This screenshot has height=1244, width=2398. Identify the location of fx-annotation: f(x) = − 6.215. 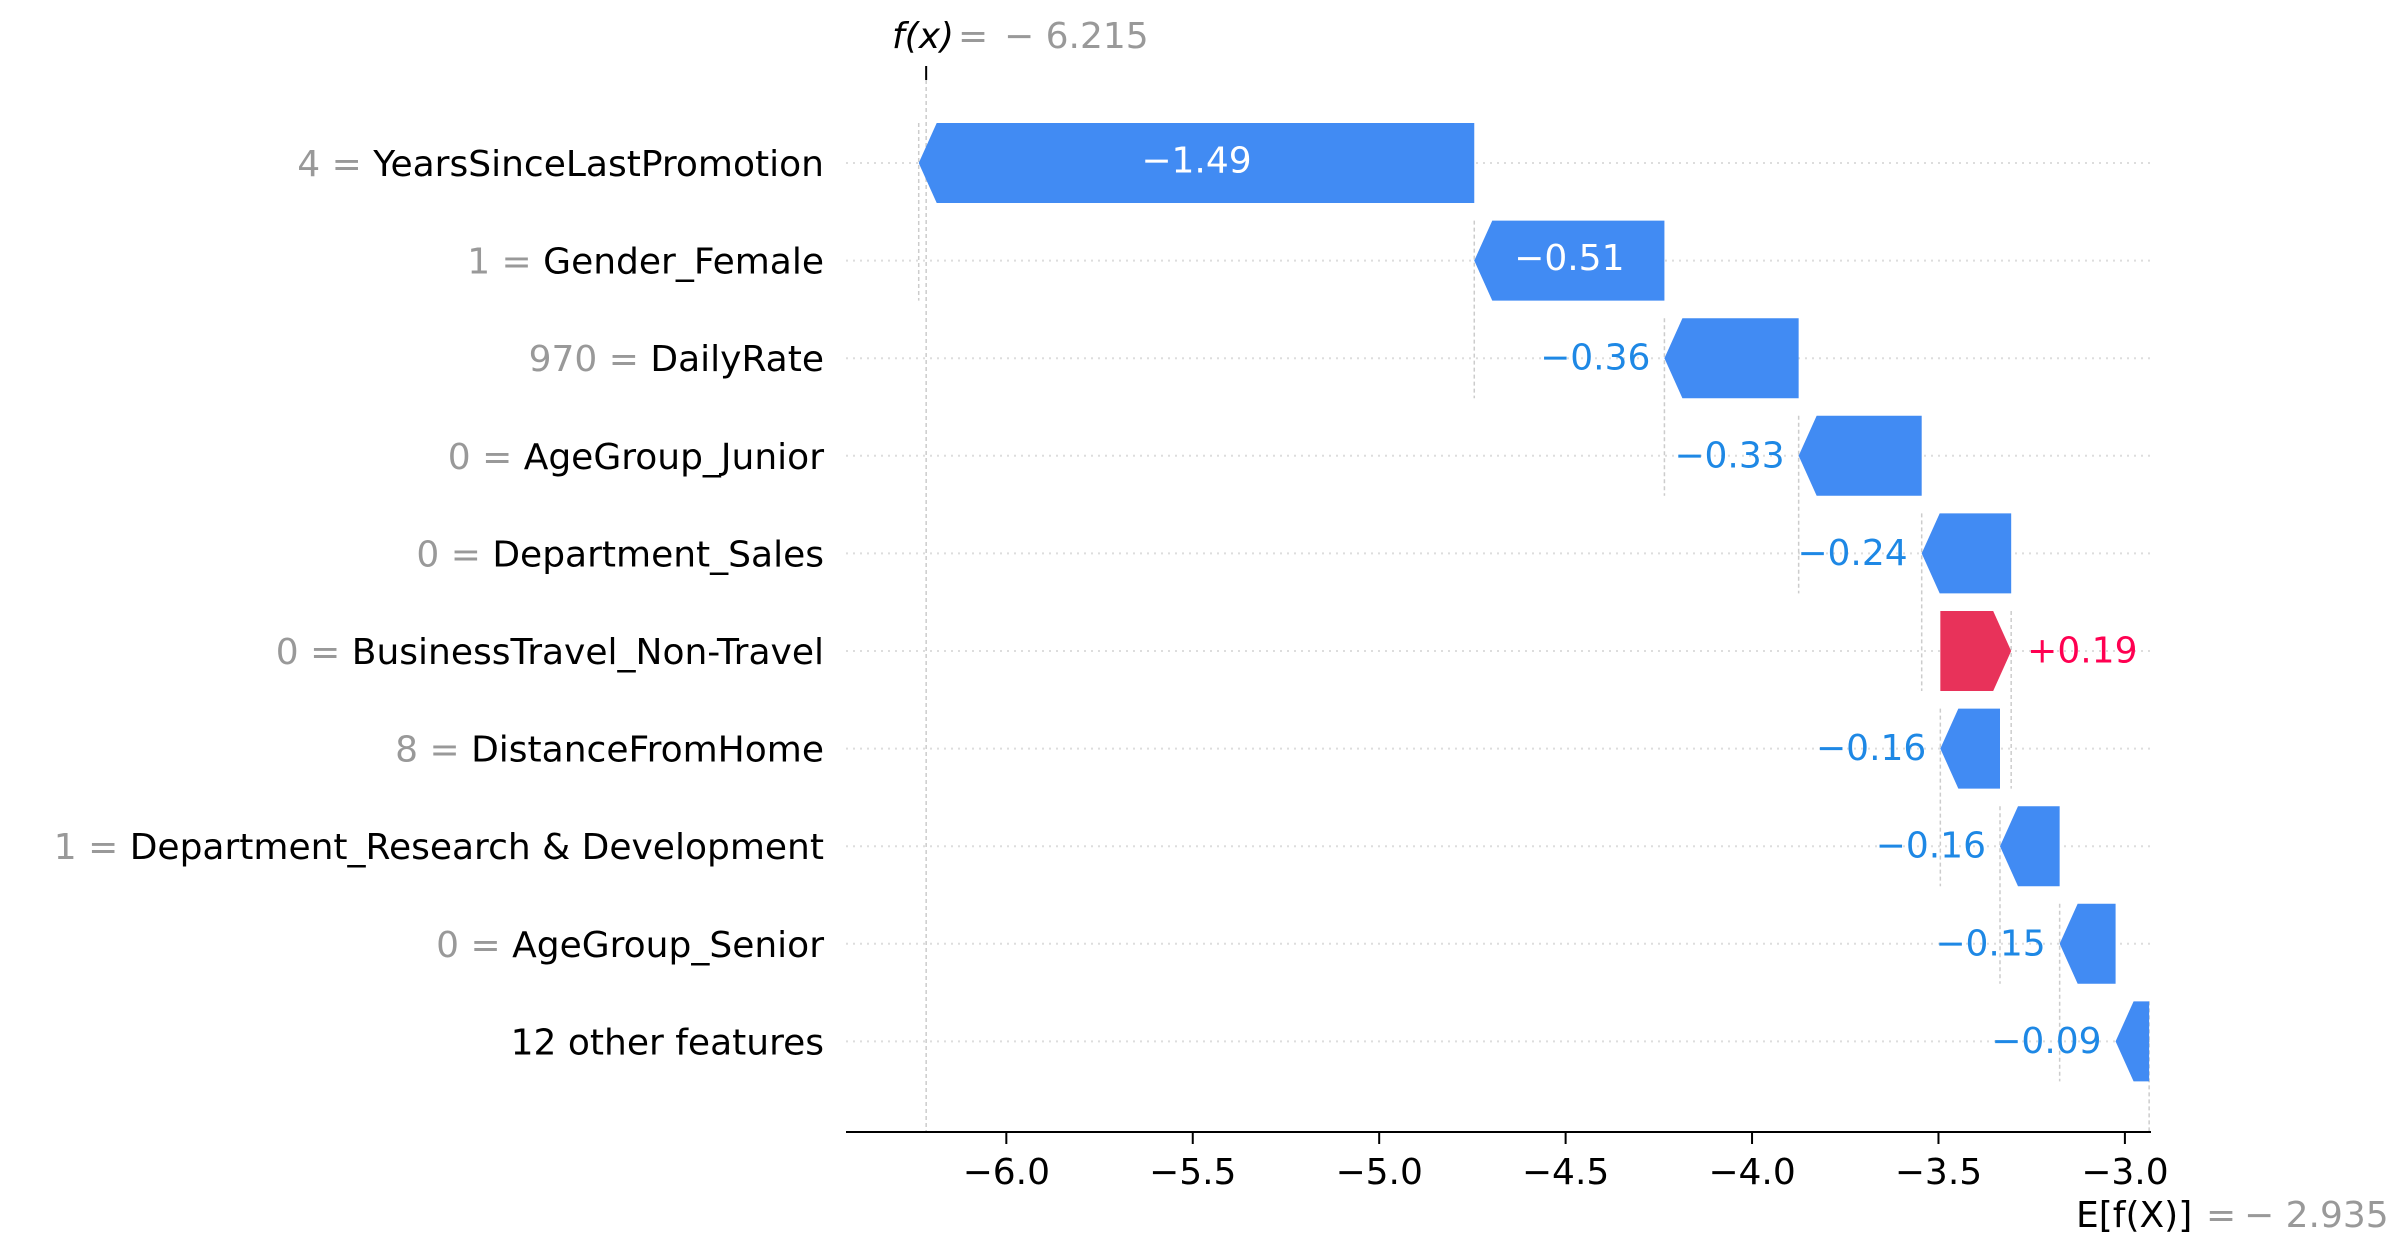
(1020, 36).